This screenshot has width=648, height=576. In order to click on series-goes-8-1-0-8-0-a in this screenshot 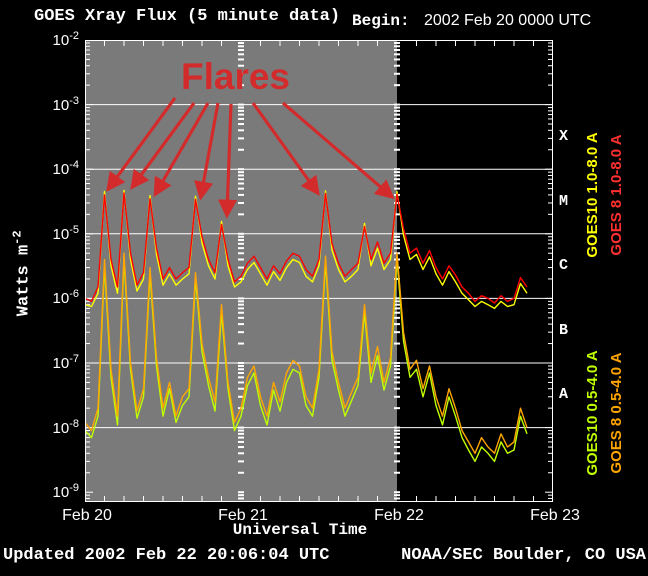, I will do `click(306, 248)`.